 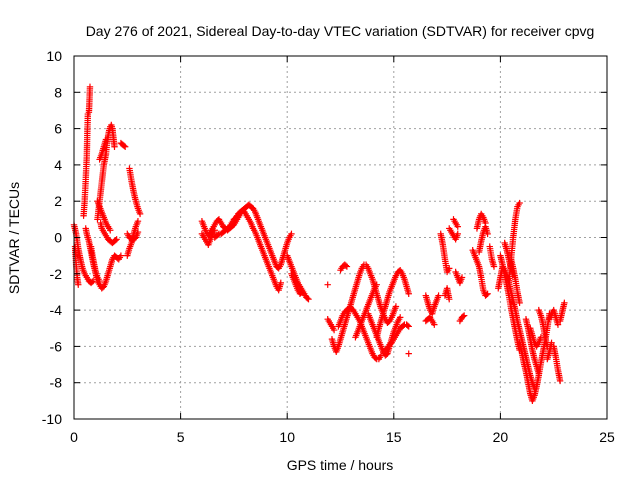 I want to click on x-tick-label: 15, so click(x=394, y=437).